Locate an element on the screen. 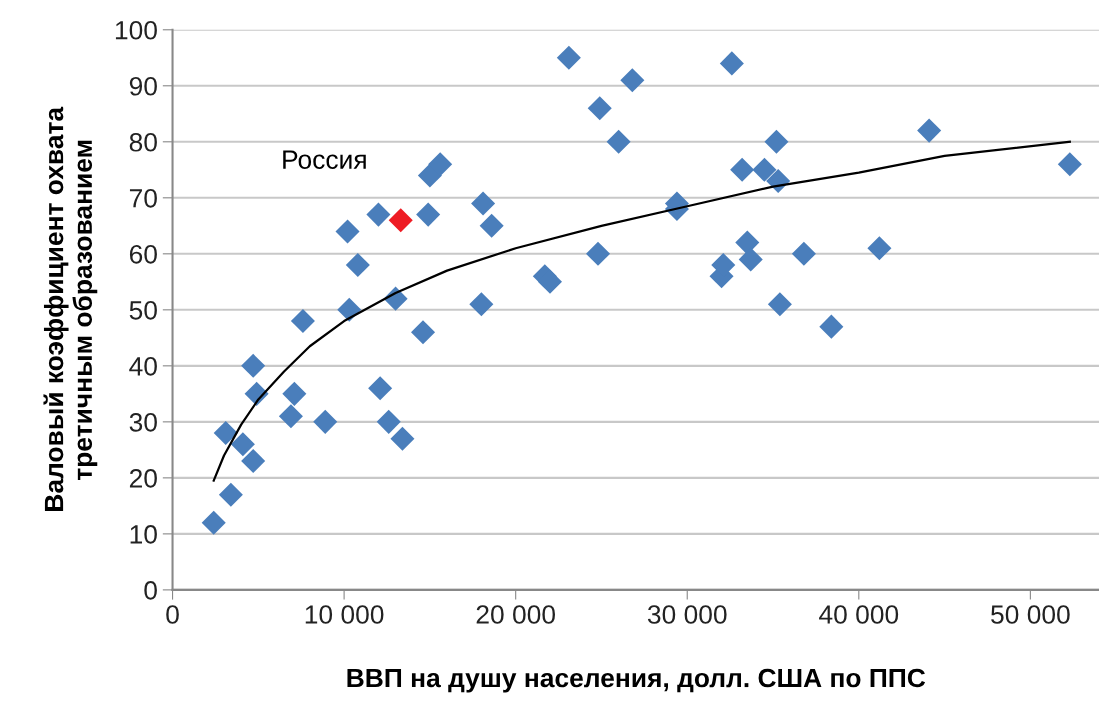  y-tick-label: 50 is located at coordinates (143, 310).